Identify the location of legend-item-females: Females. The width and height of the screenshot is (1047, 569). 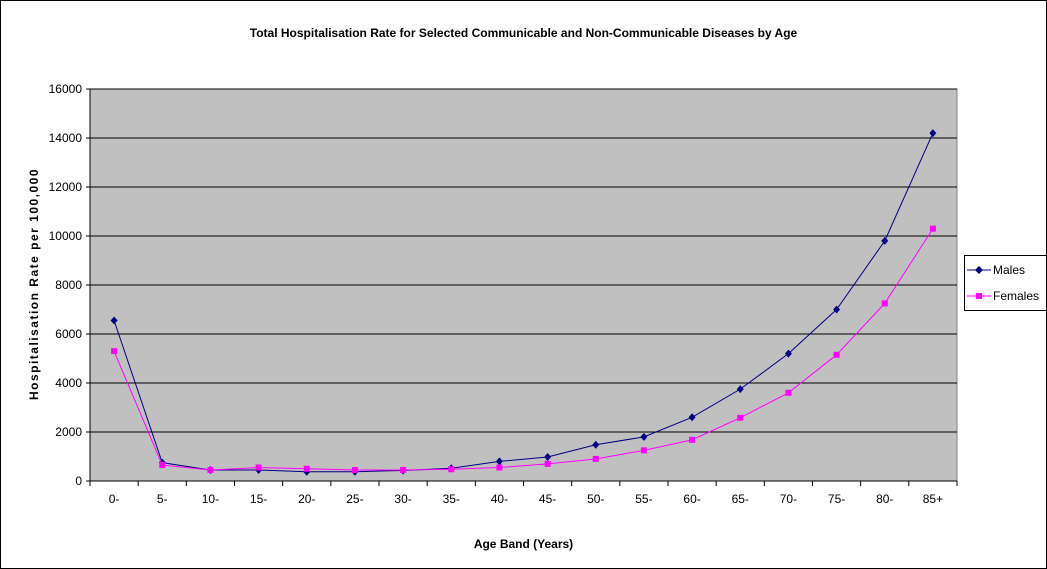
(1003, 296).